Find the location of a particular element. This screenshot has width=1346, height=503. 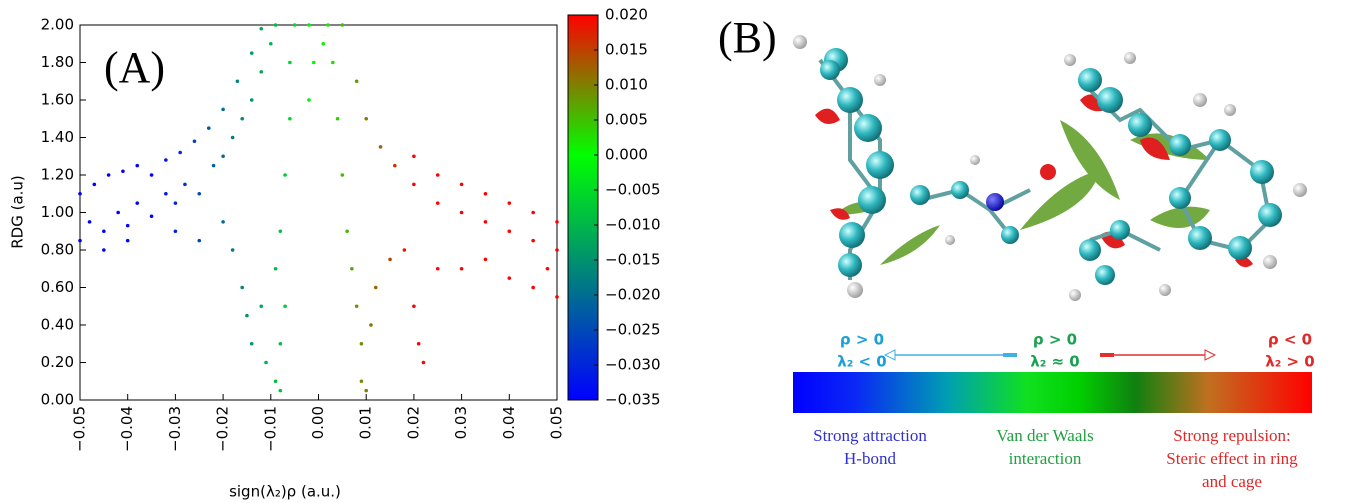

x-tick-label: −0.05 is located at coordinates (80, 429).